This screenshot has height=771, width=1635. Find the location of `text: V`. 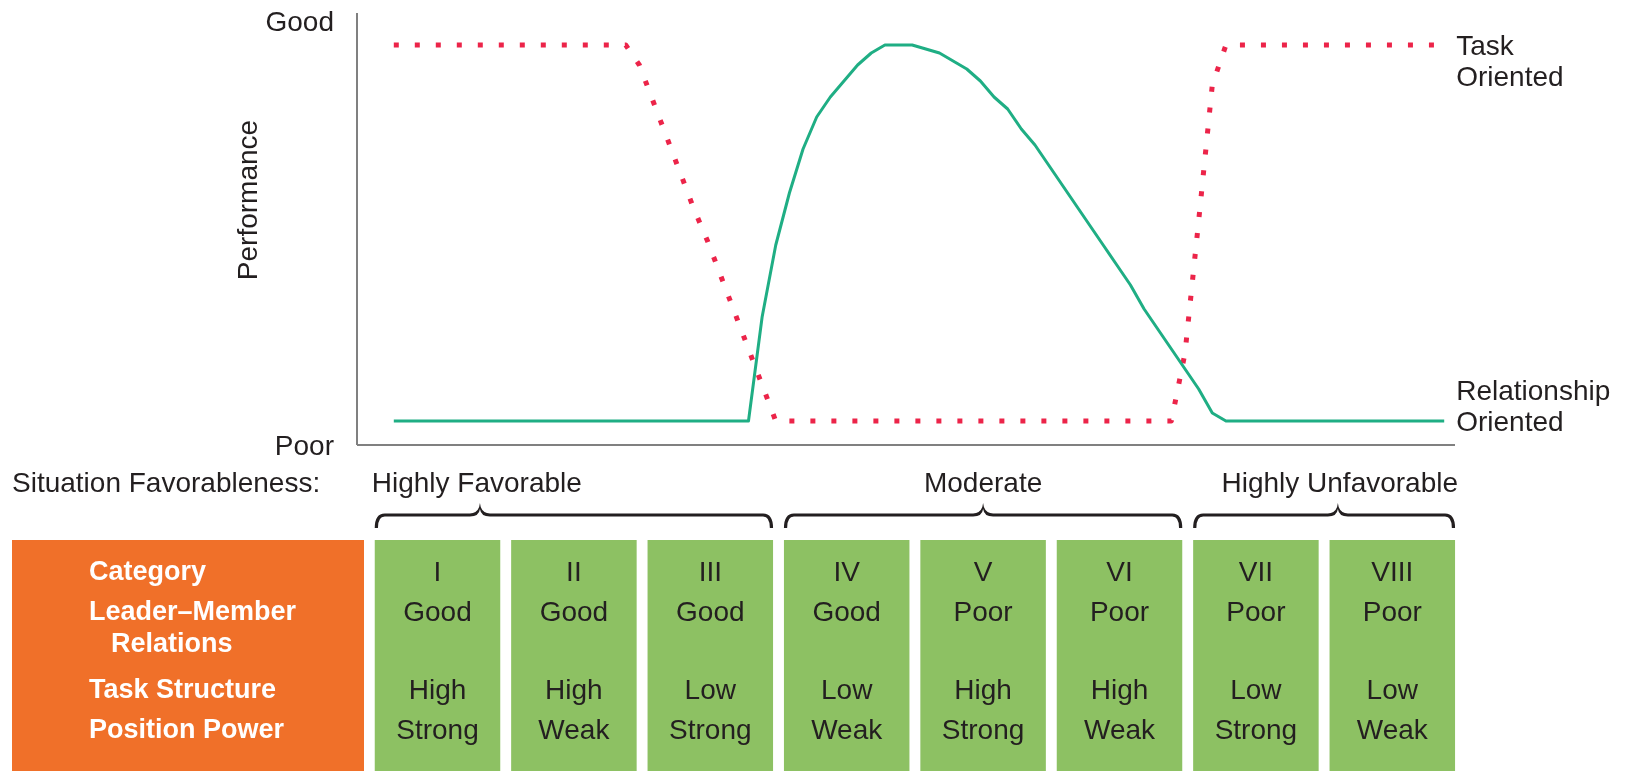

text: V is located at coordinates (983, 571).